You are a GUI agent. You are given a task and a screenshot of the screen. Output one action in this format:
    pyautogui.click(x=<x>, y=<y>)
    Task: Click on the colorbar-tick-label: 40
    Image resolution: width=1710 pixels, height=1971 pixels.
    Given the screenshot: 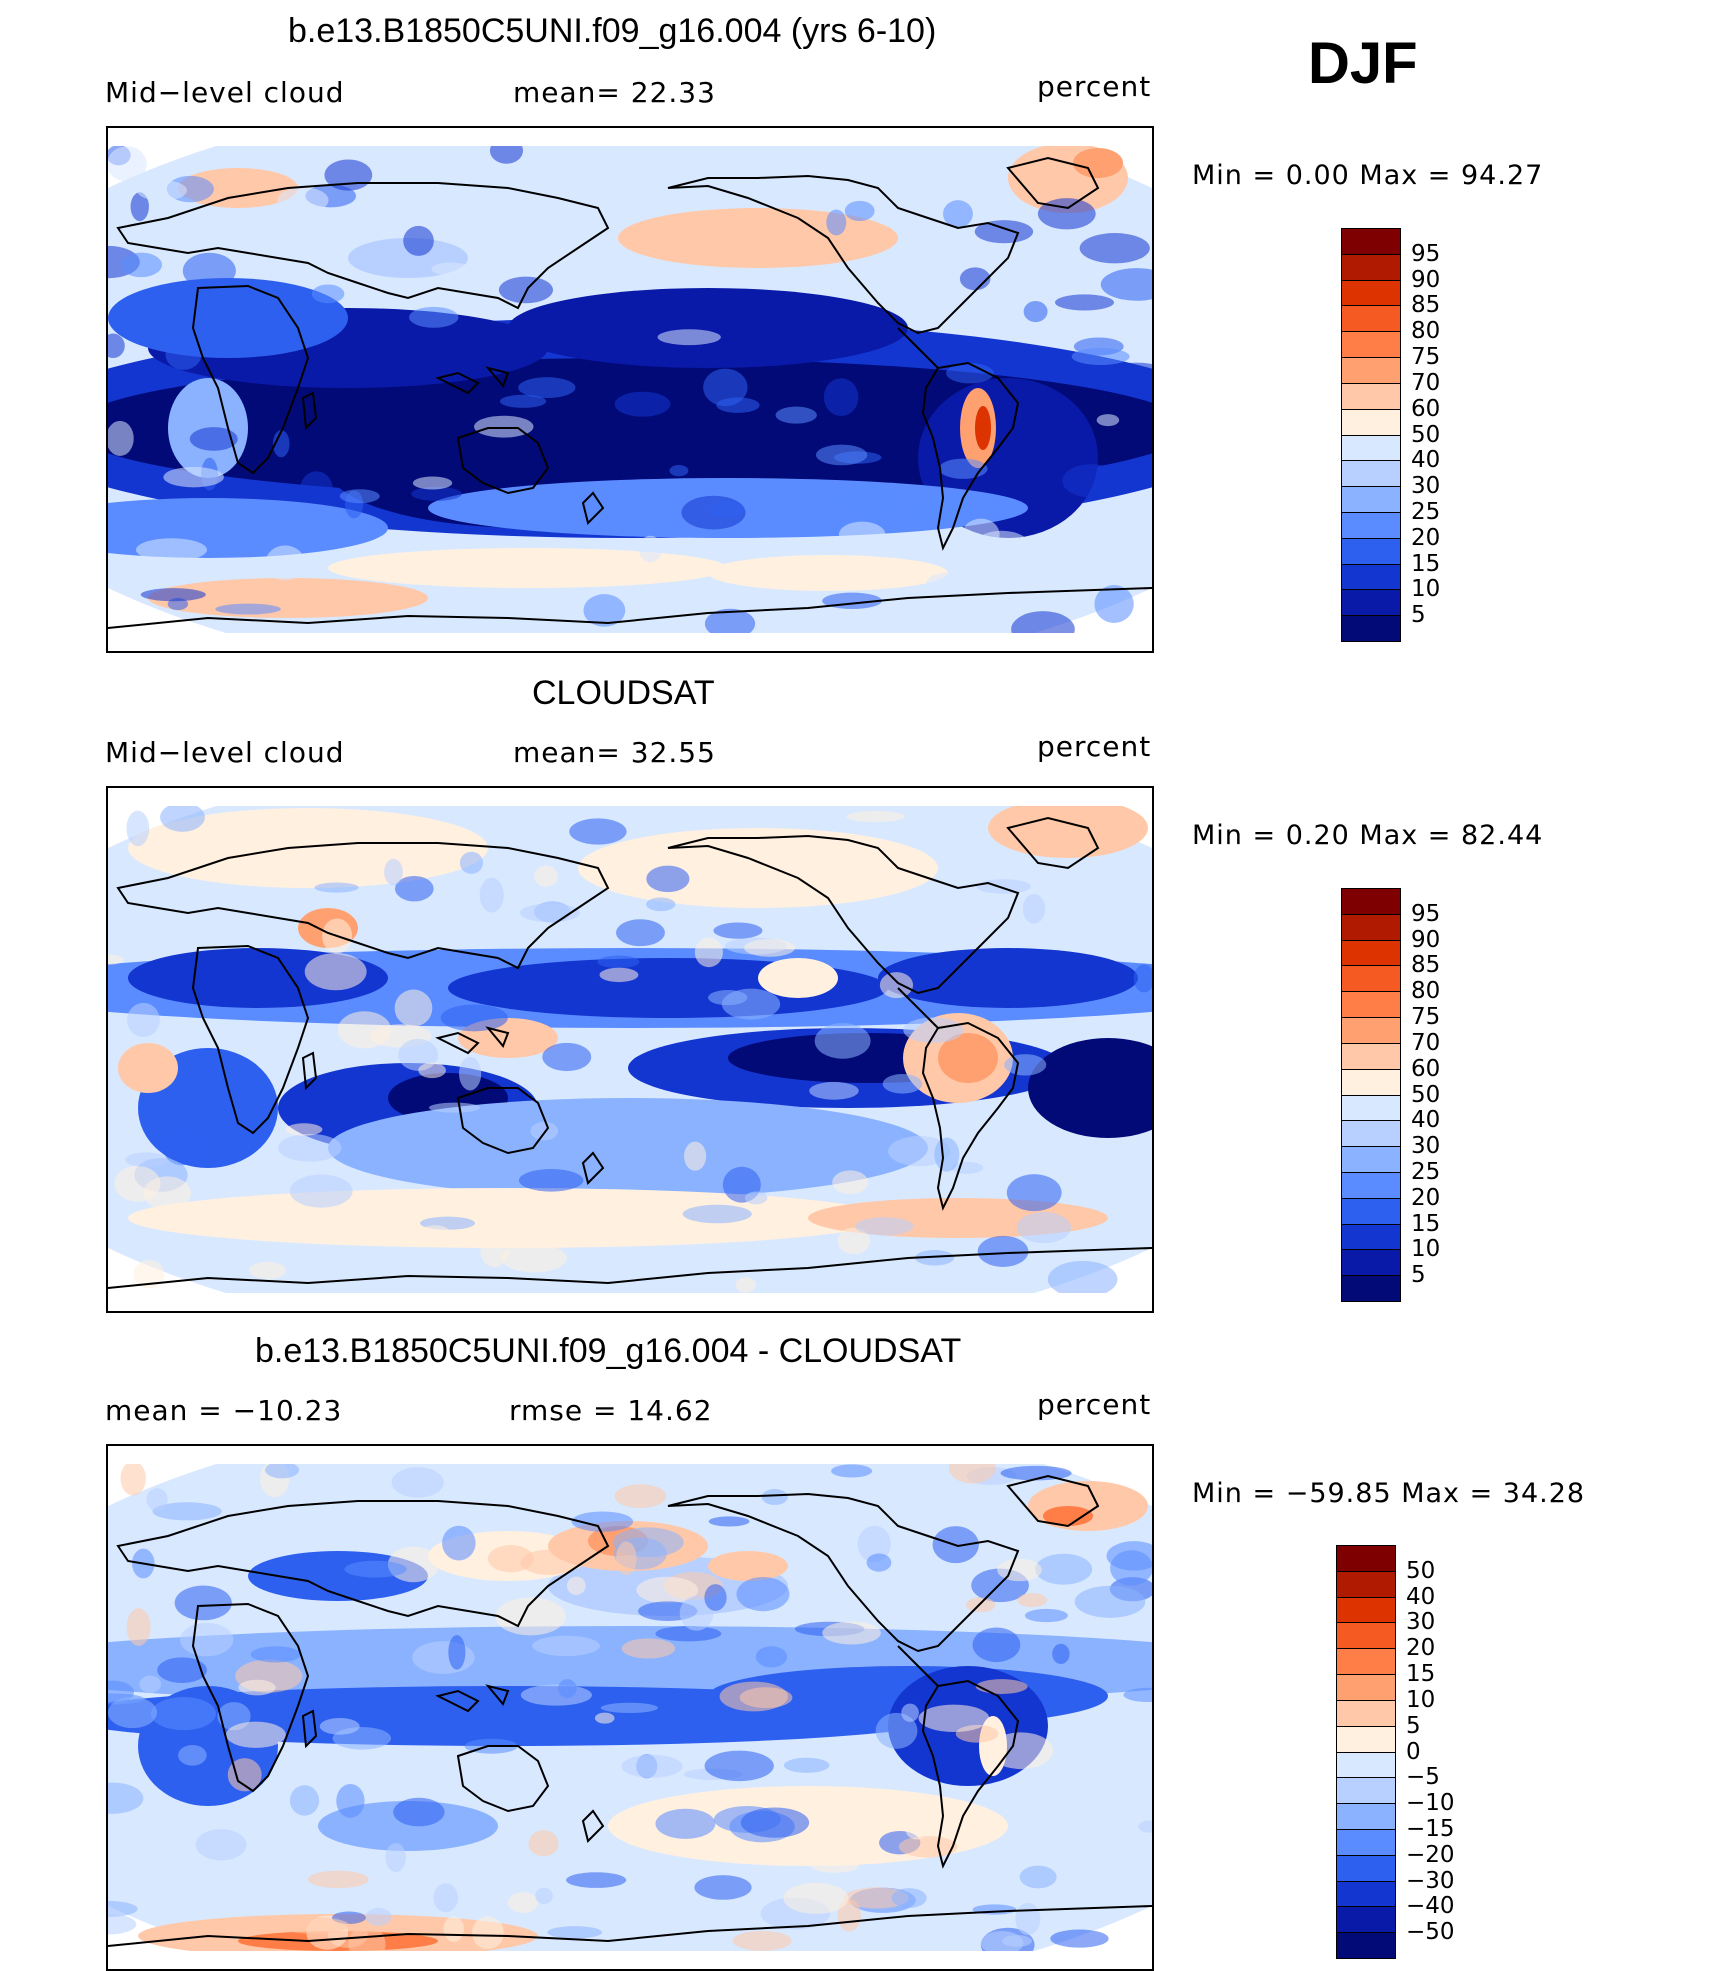 What is the action you would take?
    pyautogui.click(x=1421, y=1596)
    